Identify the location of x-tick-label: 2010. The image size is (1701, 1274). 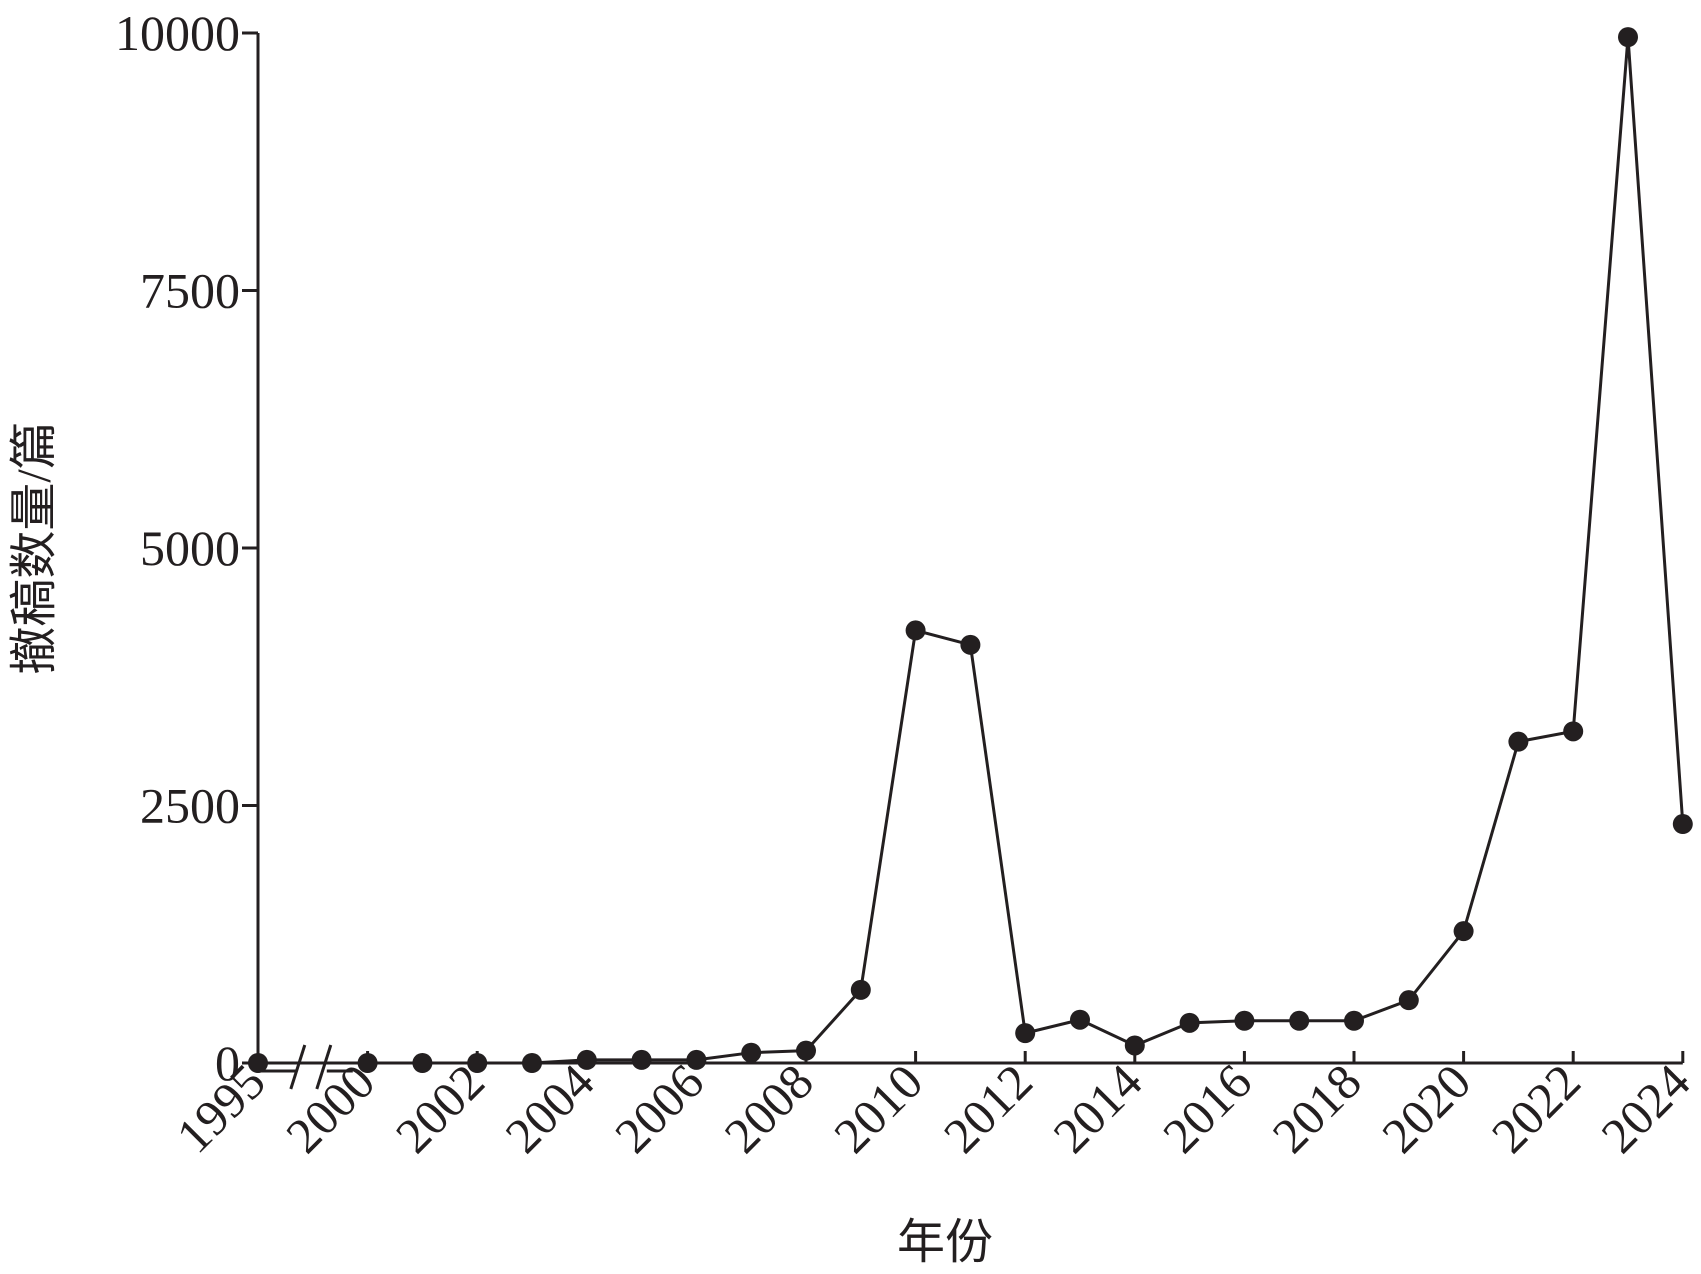
(878, 1108).